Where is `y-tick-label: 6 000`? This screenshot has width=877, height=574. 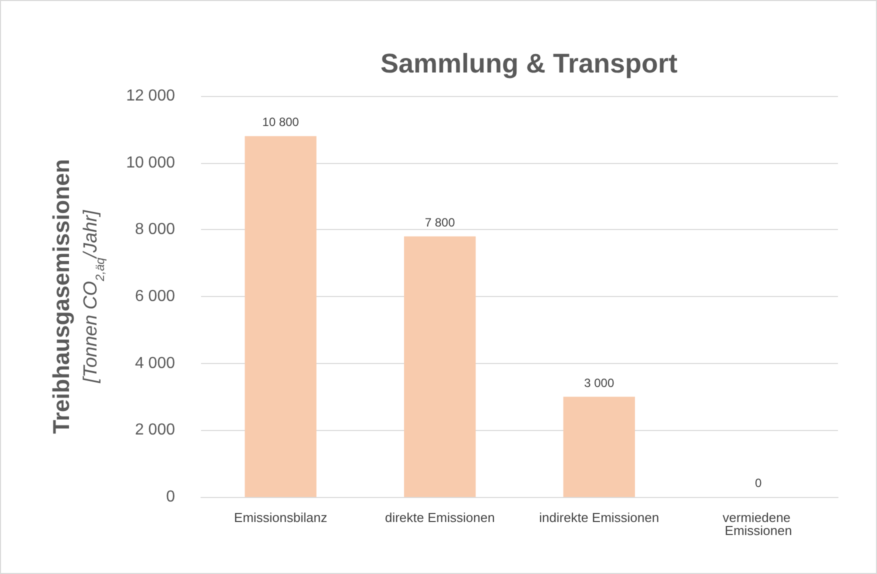
y-tick-label: 6 000 is located at coordinates (155, 296).